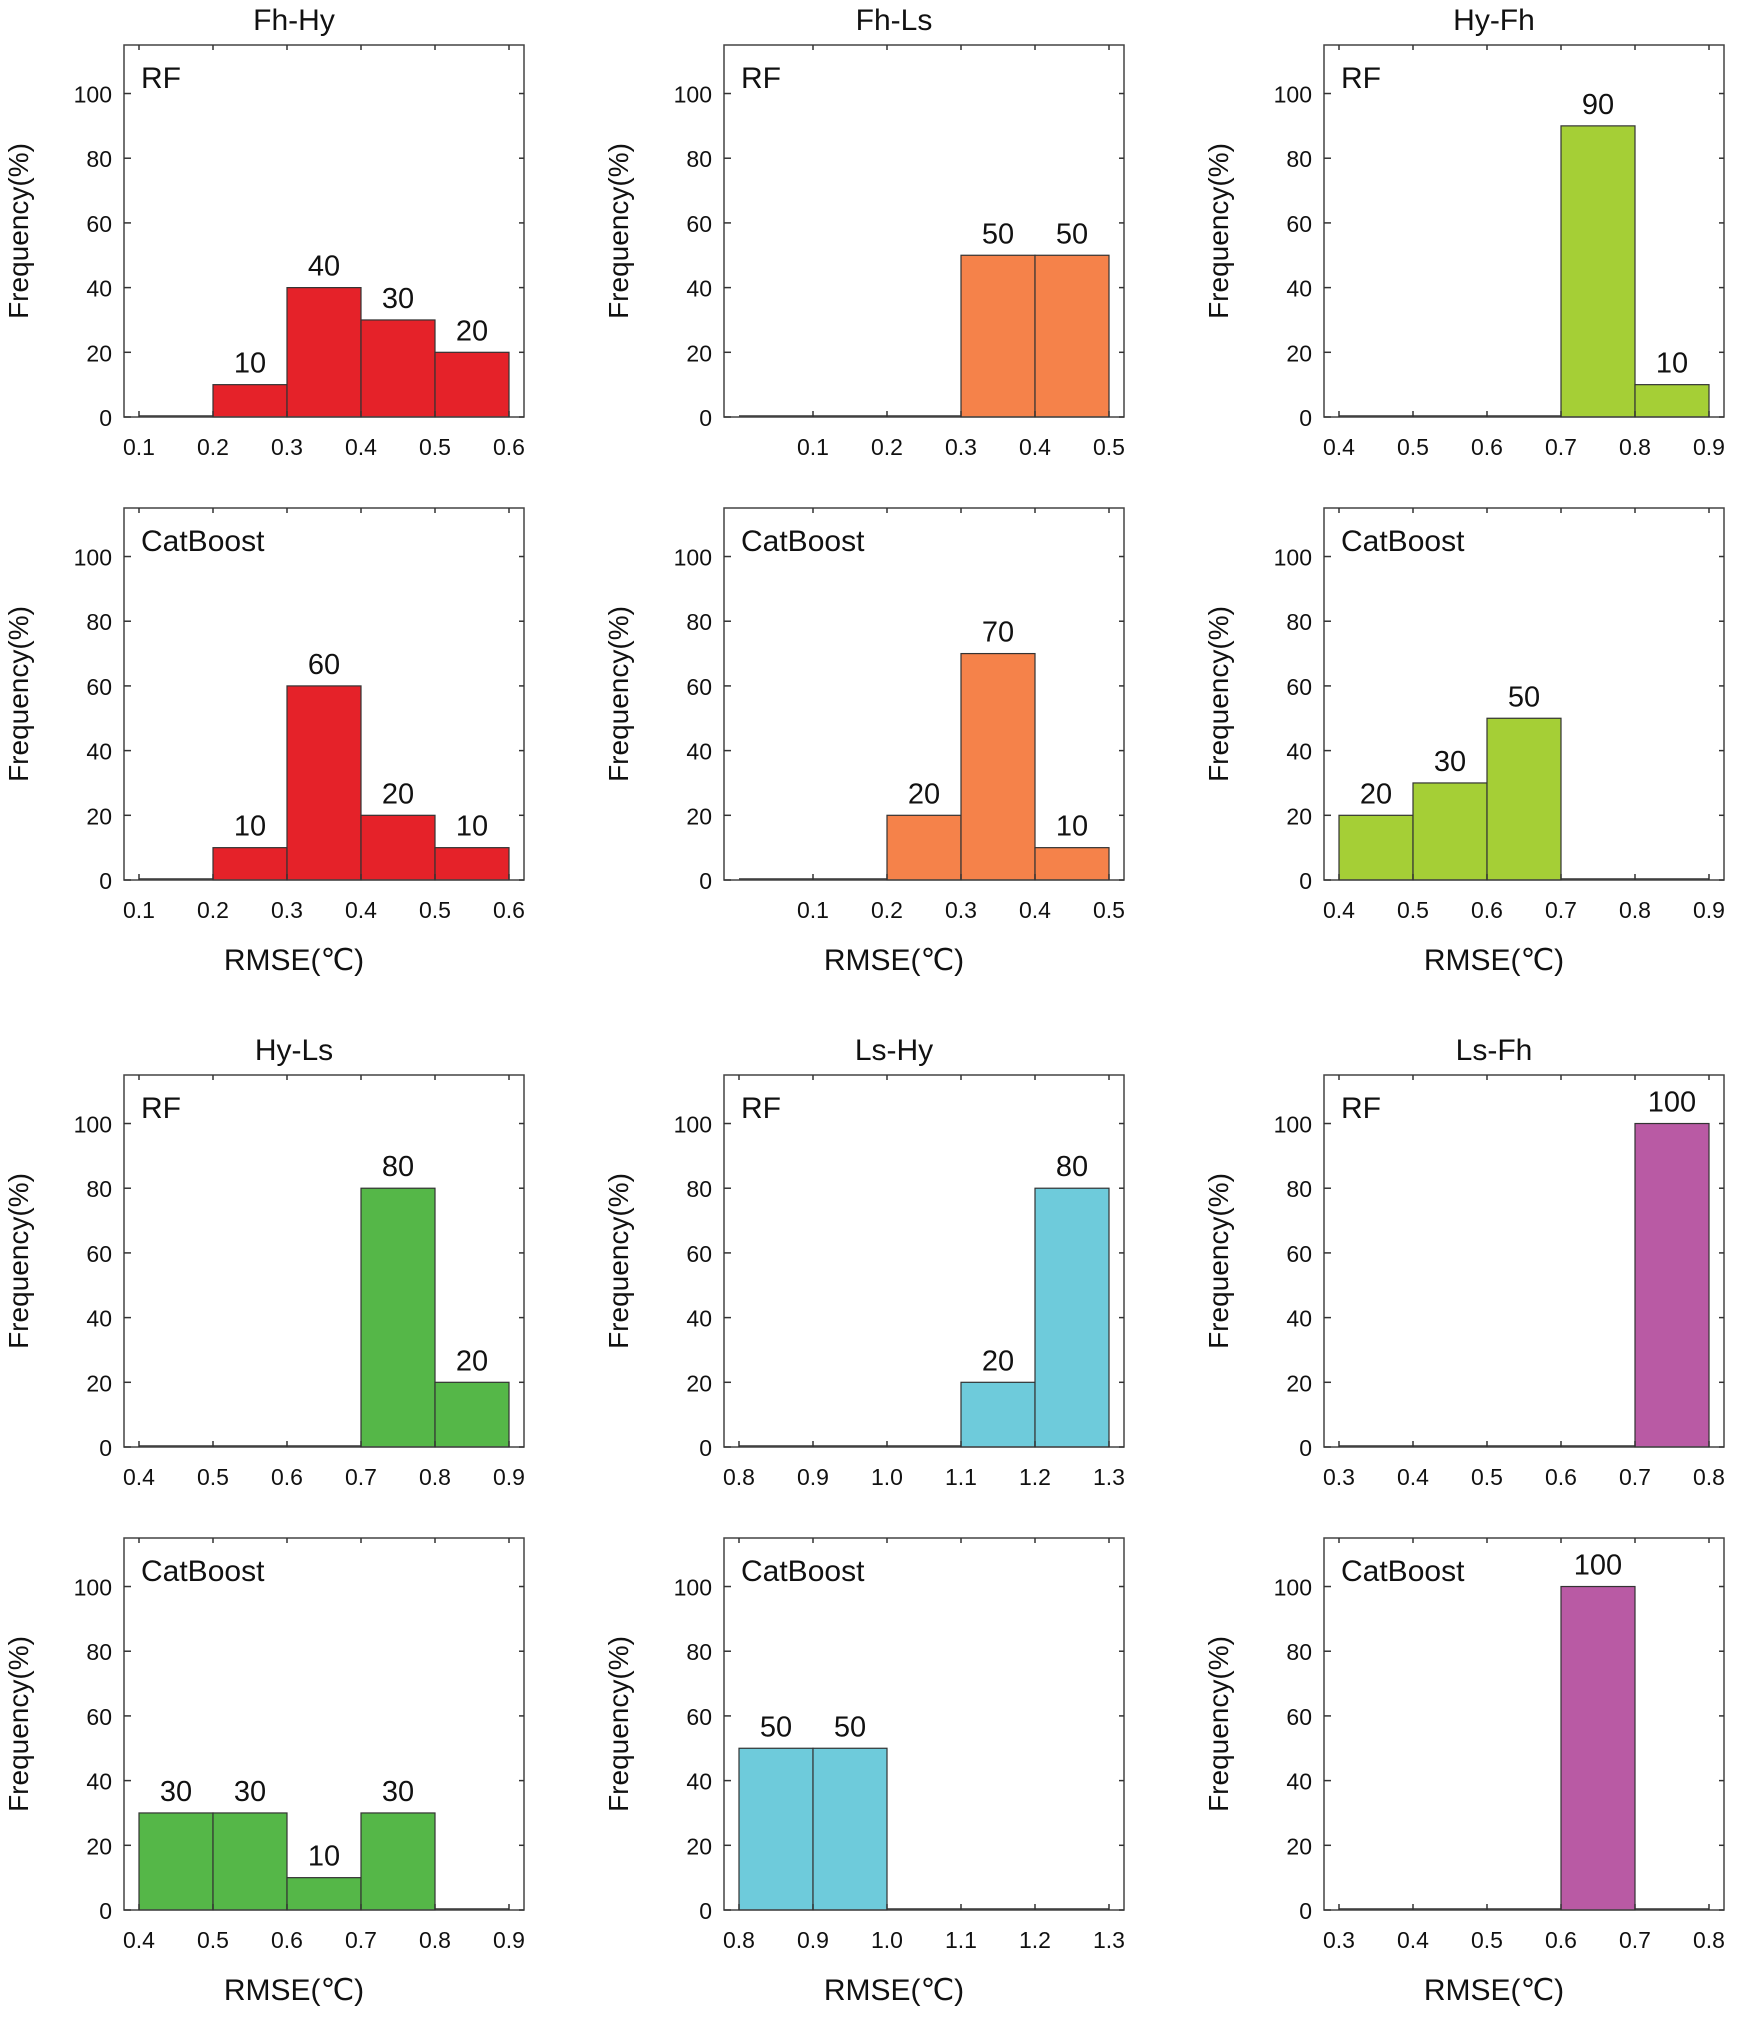  I want to click on chart-title: Fh-Hy, so click(294, 20).